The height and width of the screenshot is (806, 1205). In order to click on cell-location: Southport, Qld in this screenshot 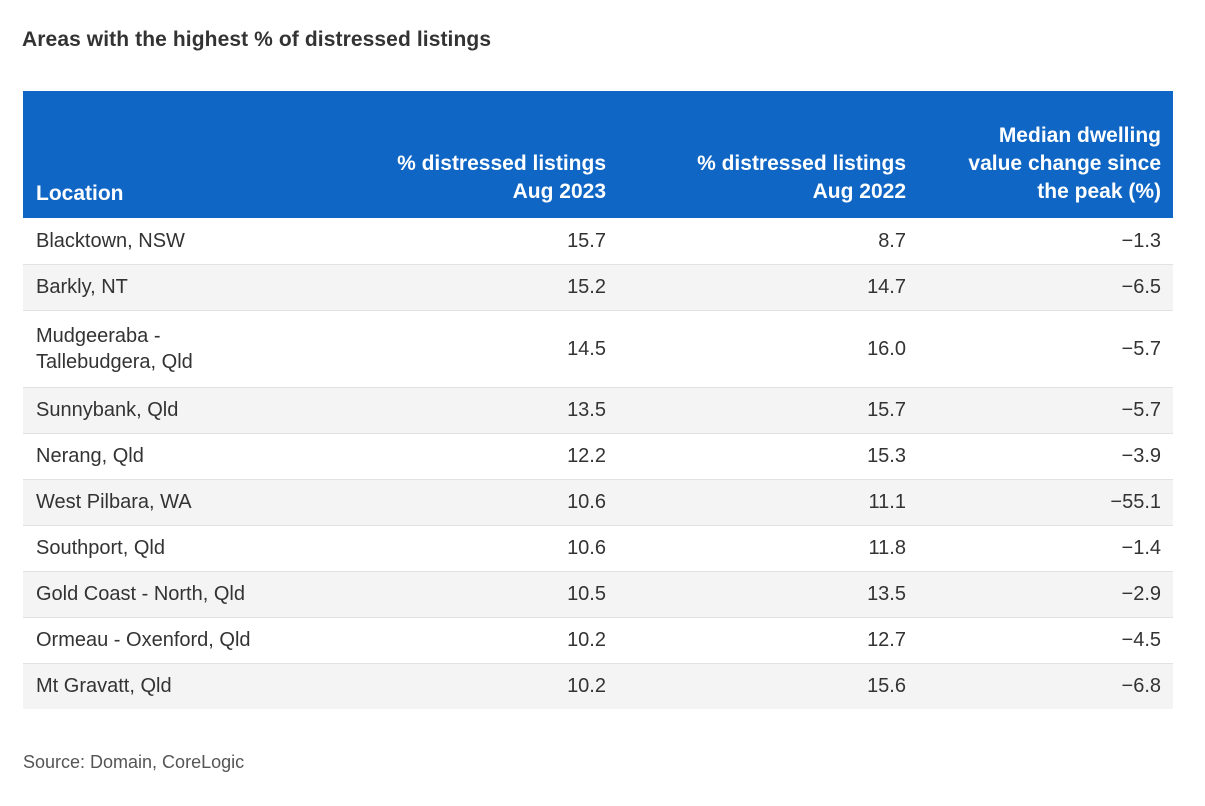, I will do `click(170, 548)`.